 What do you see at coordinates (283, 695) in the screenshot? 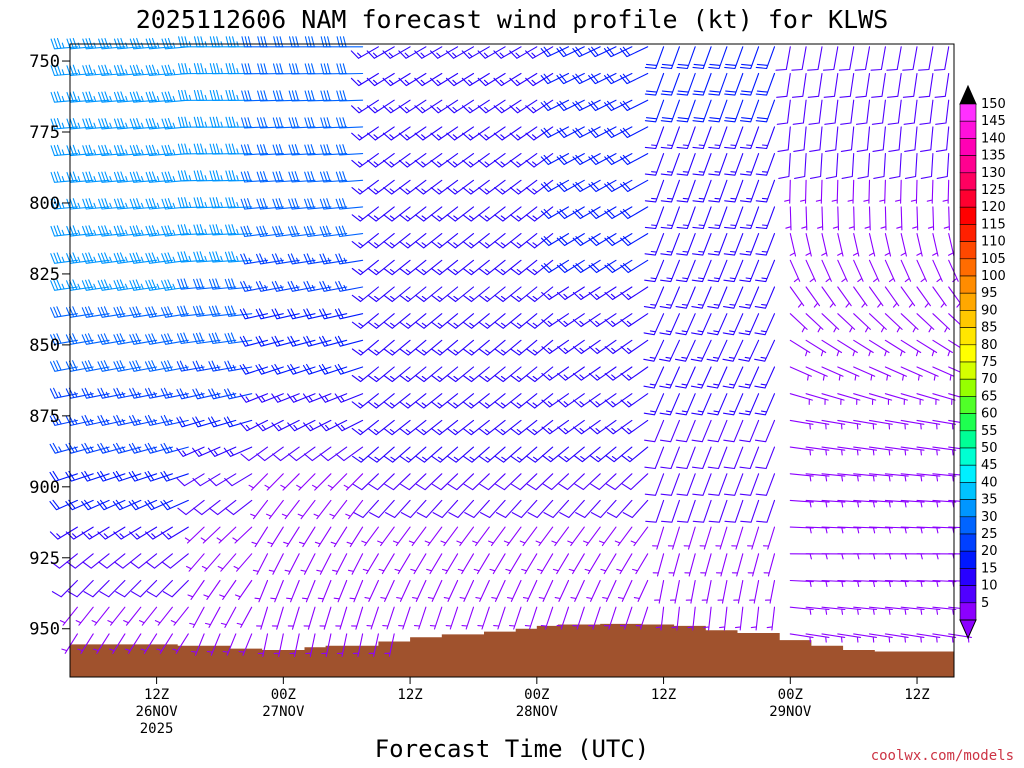
I see `x-tick-label: 00Z` at bounding box center [283, 695].